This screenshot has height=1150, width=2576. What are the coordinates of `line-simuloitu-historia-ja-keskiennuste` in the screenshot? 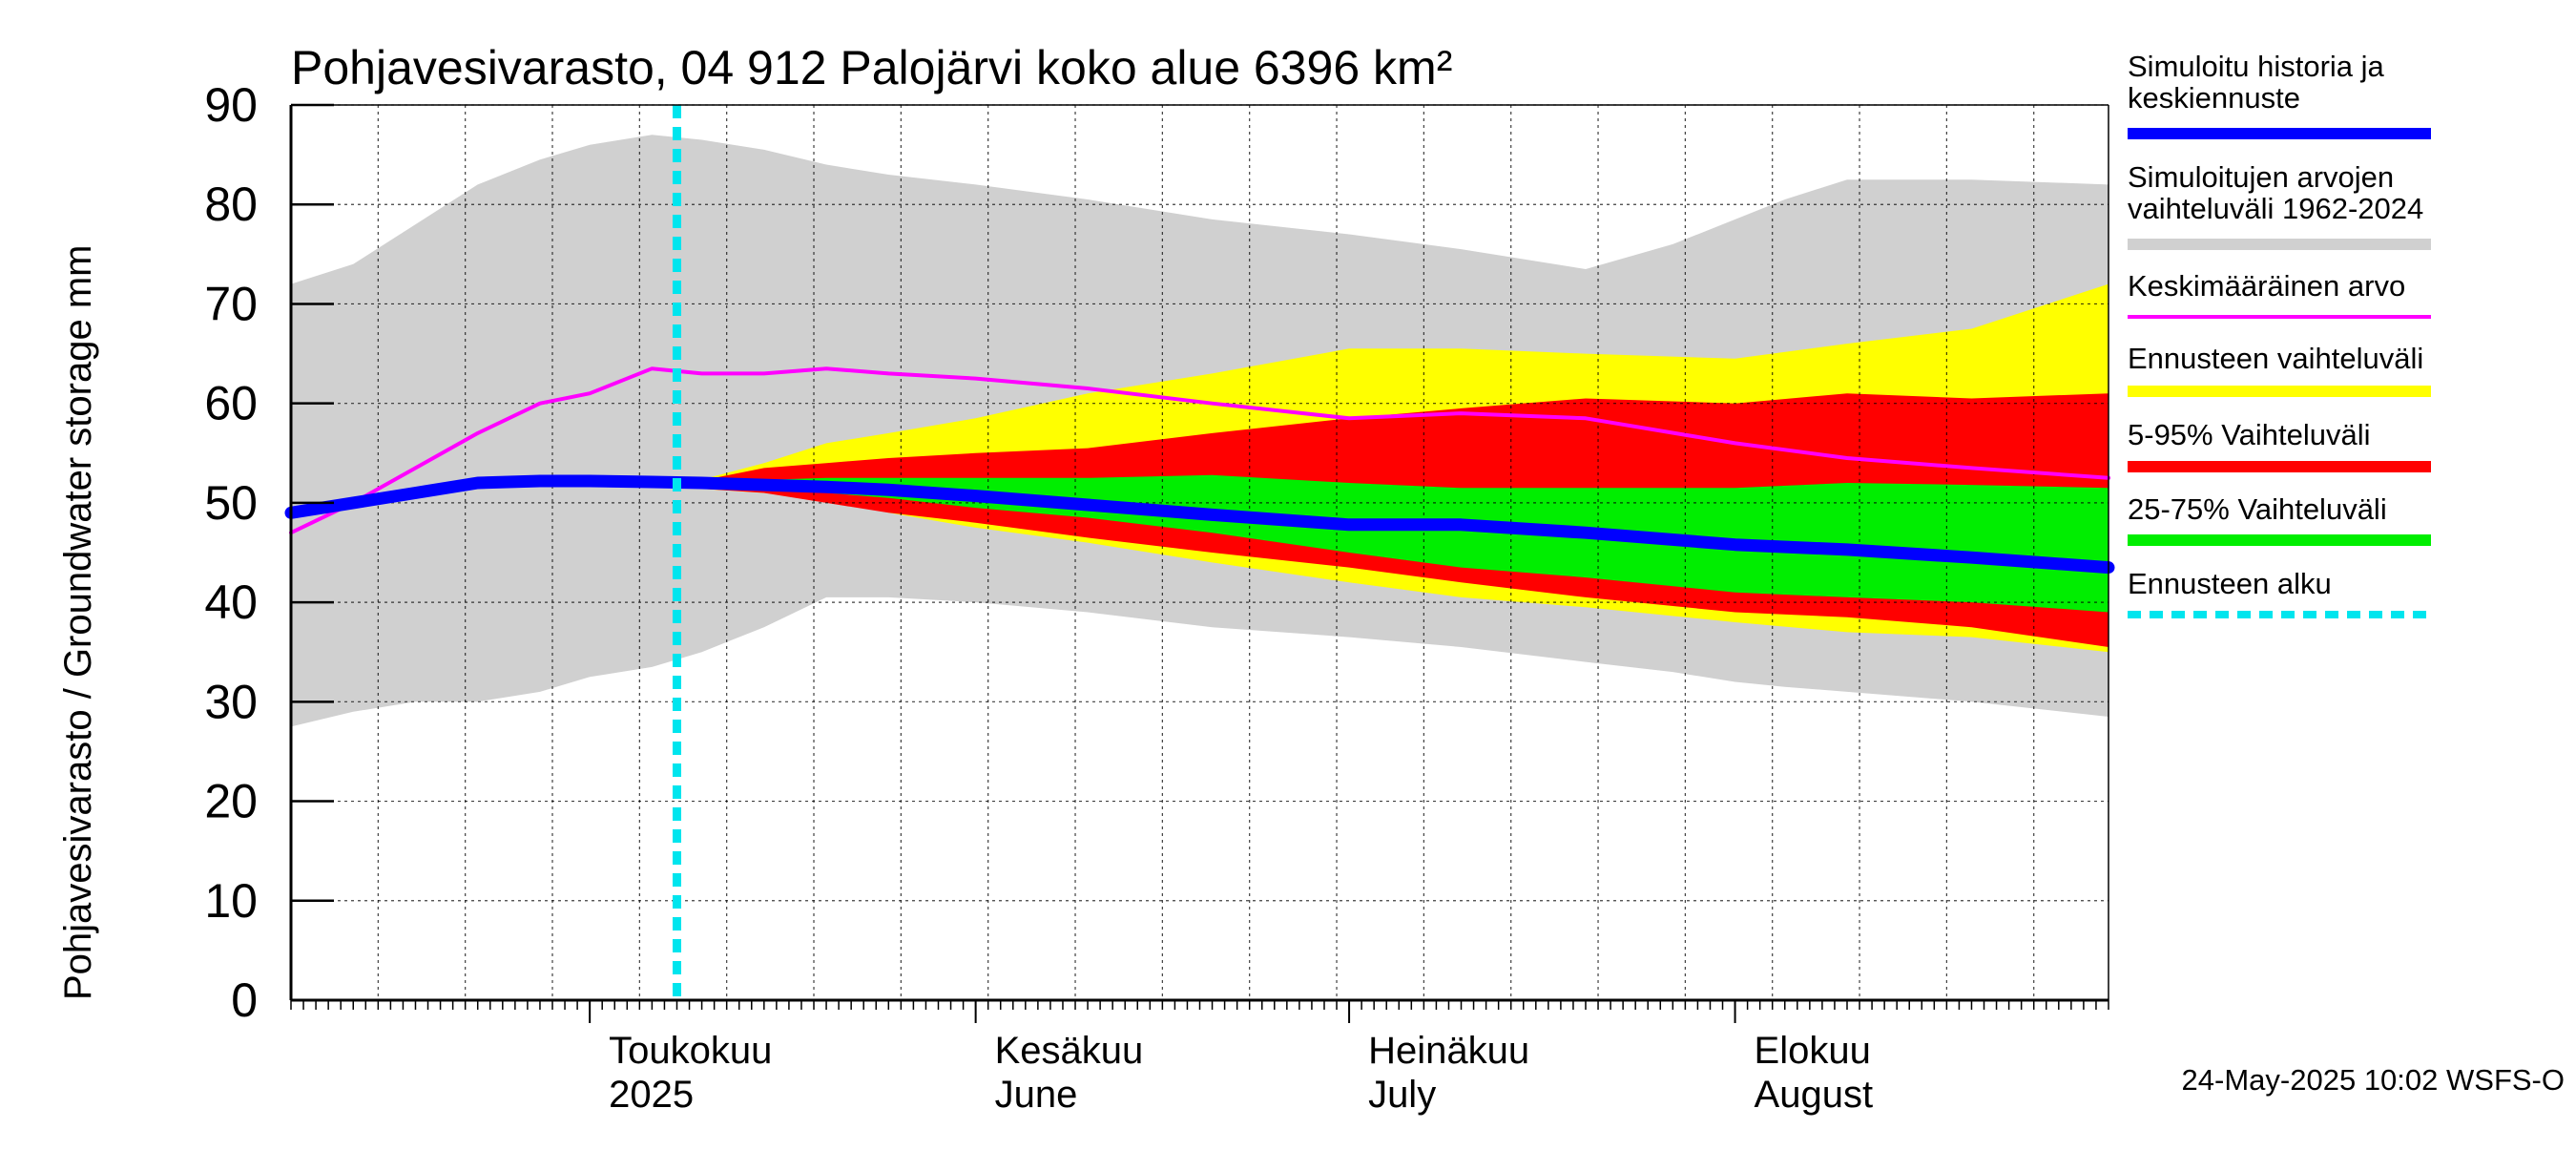 It's located at (1199, 524).